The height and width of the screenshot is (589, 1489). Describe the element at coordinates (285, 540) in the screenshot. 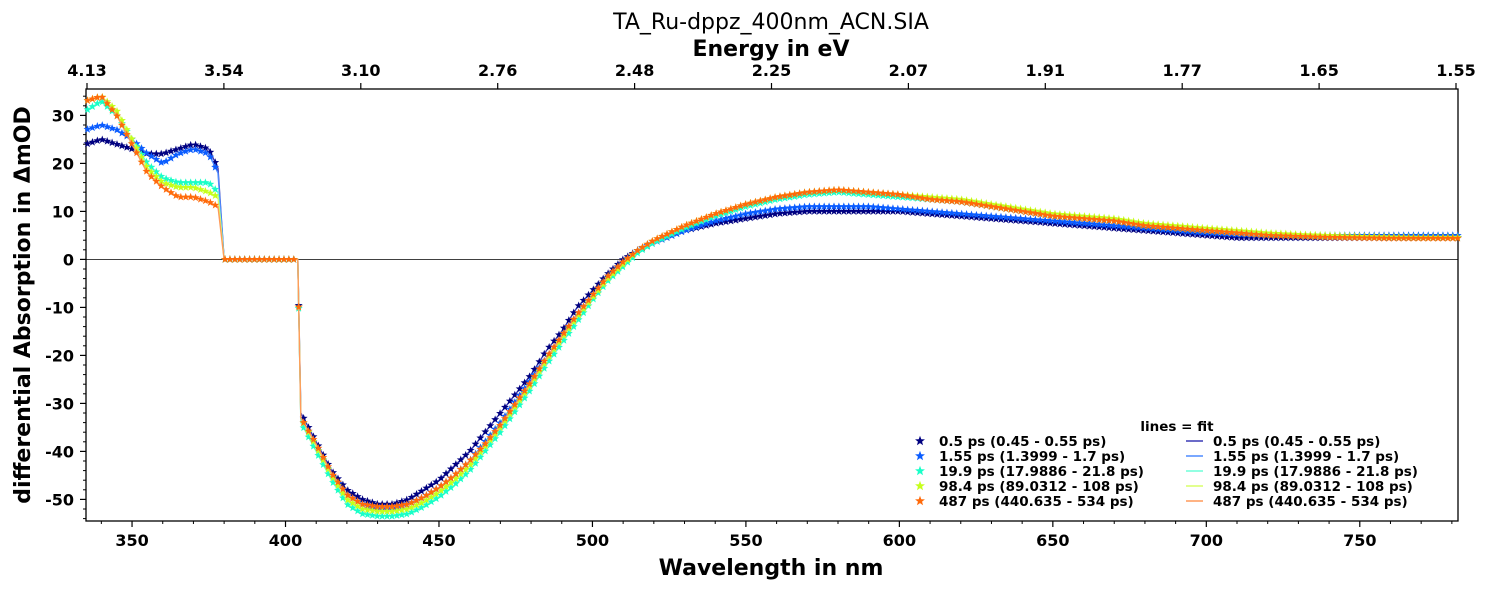

I see `x-tick-label: 400` at that location.